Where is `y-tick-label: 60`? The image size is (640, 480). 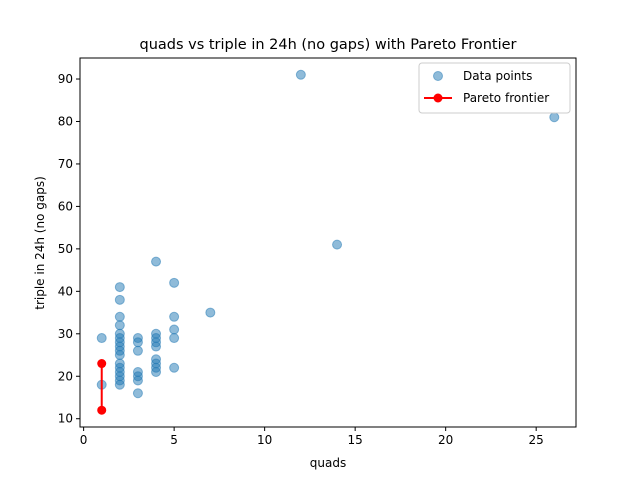
y-tick-label: 60 is located at coordinates (65, 206).